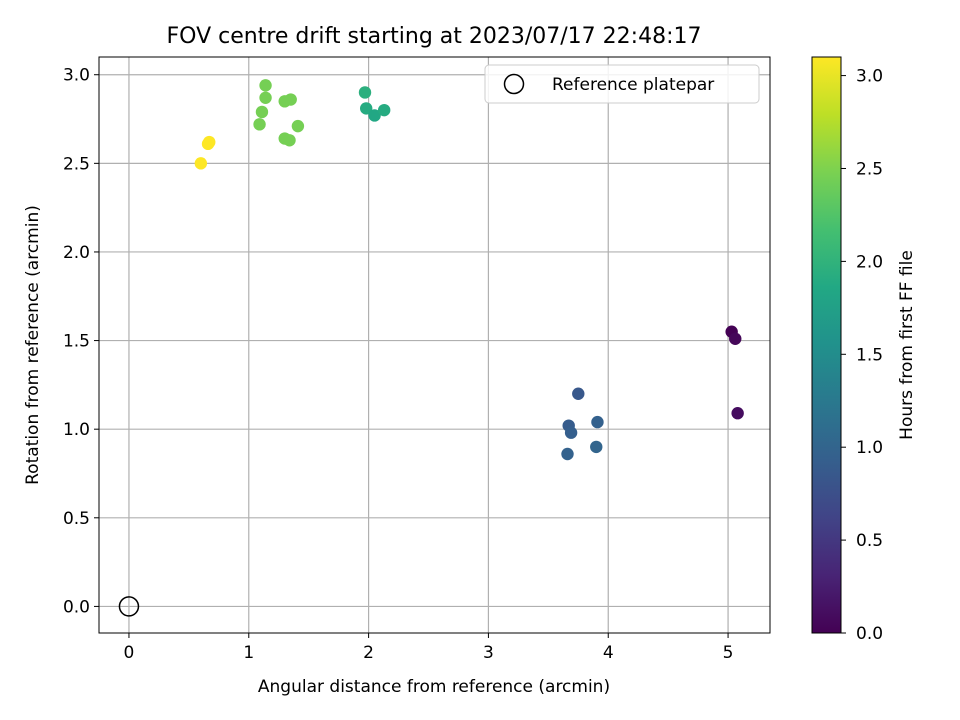 This screenshot has width=960, height=720. Describe the element at coordinates (869, 169) in the screenshot. I see `colorbar-tick-label: 2.5` at that location.